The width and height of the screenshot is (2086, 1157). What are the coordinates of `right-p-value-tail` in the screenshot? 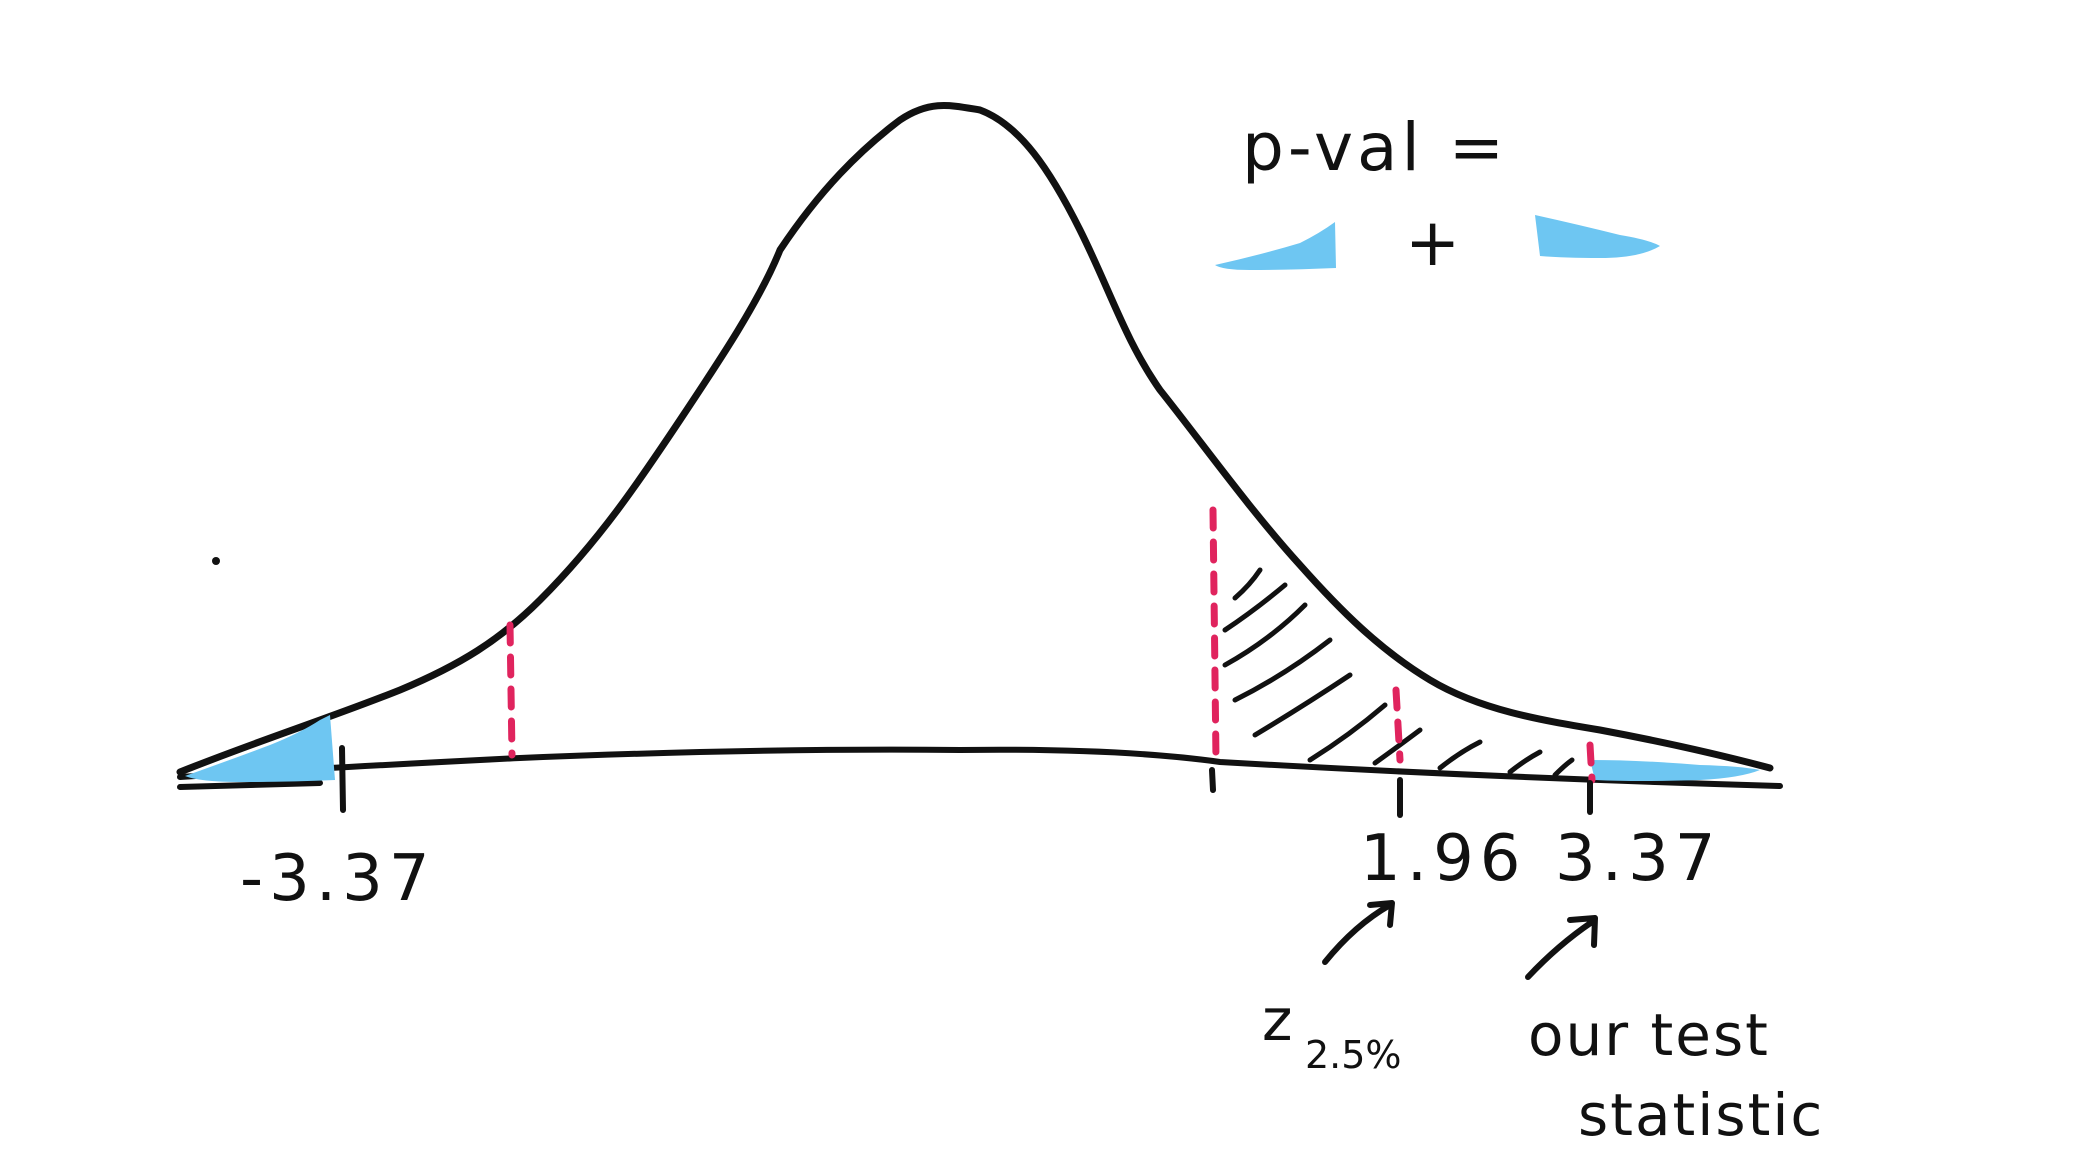 It's located at (1675, 770).